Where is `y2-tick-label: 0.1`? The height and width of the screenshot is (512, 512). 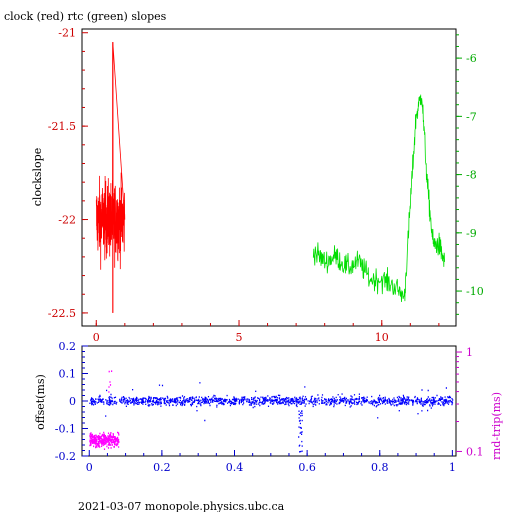
y2-tick-label: 0.1 is located at coordinates (475, 451).